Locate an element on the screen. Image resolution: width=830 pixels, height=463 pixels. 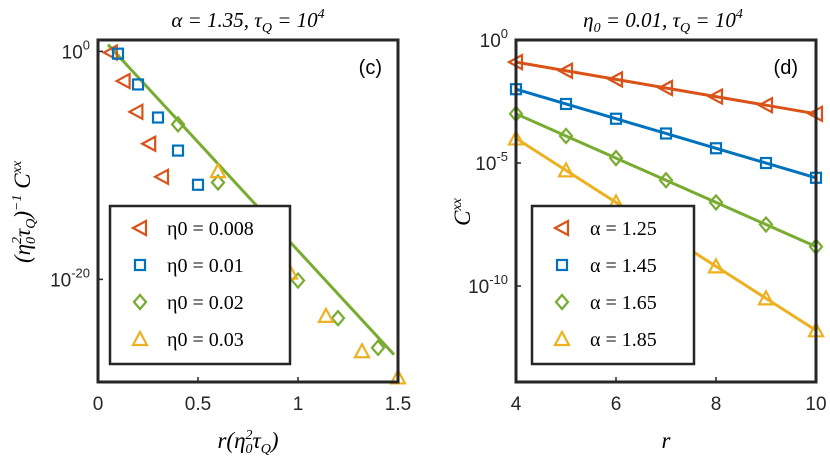
panel-d-xtick-label: 10 is located at coordinates (815, 404).